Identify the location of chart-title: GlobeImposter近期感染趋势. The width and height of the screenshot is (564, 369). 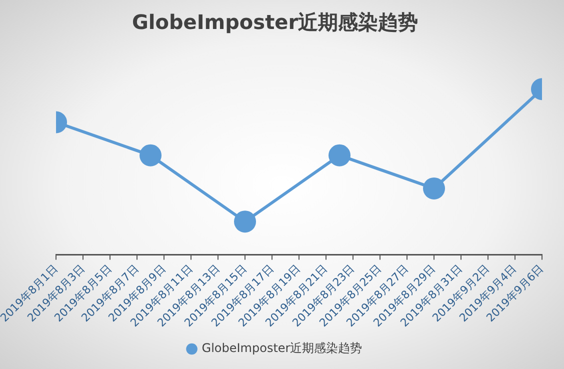
(275, 22).